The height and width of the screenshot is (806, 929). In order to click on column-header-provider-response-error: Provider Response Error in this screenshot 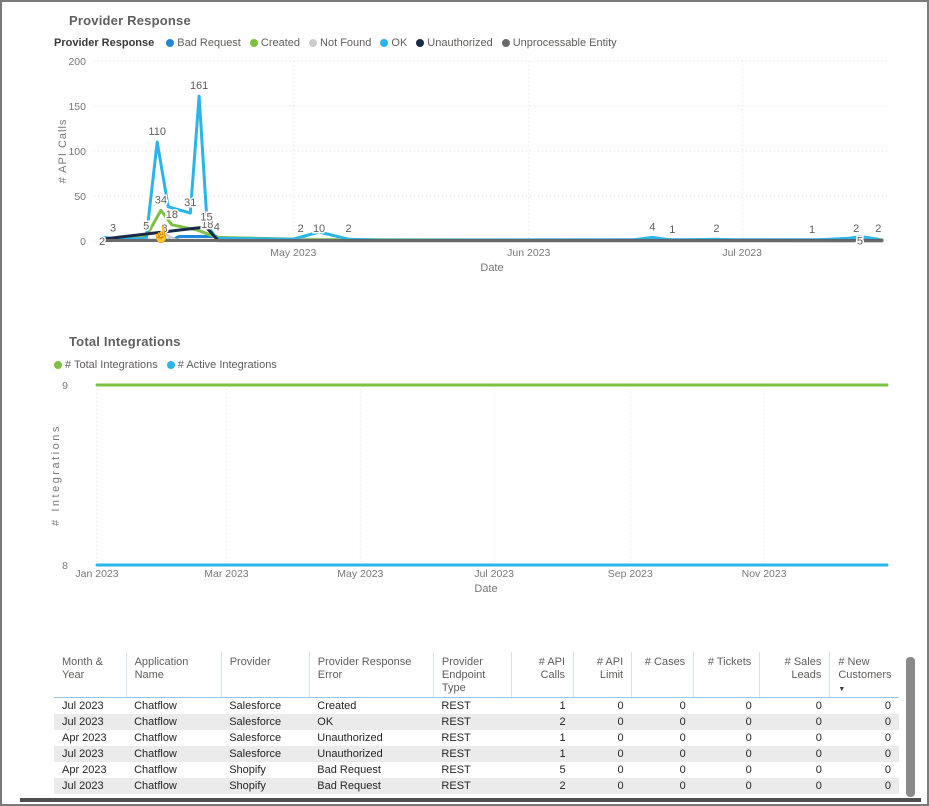, I will do `click(371, 675)`.